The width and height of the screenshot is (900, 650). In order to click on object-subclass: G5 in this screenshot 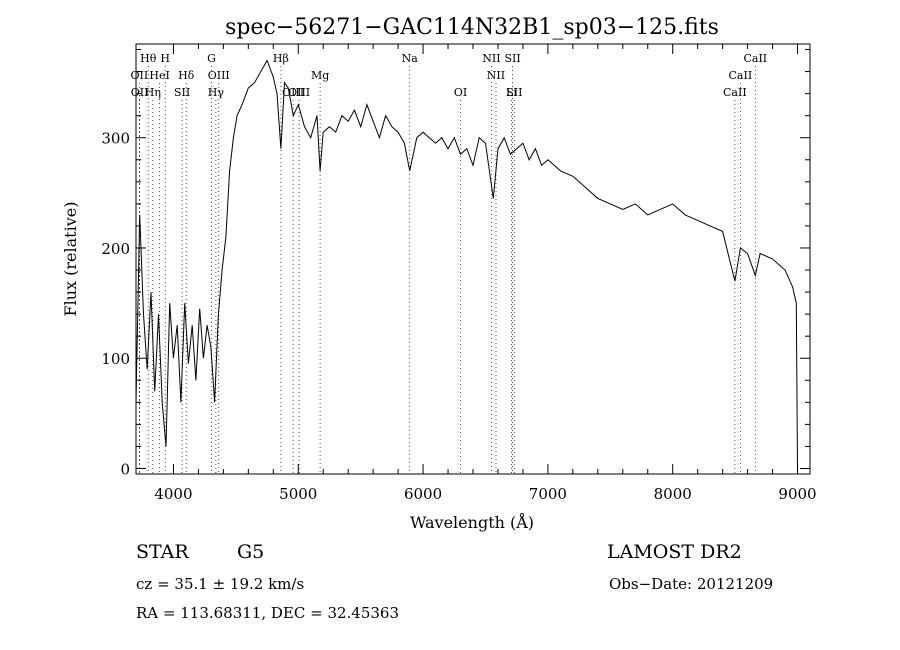, I will do `click(251, 552)`.